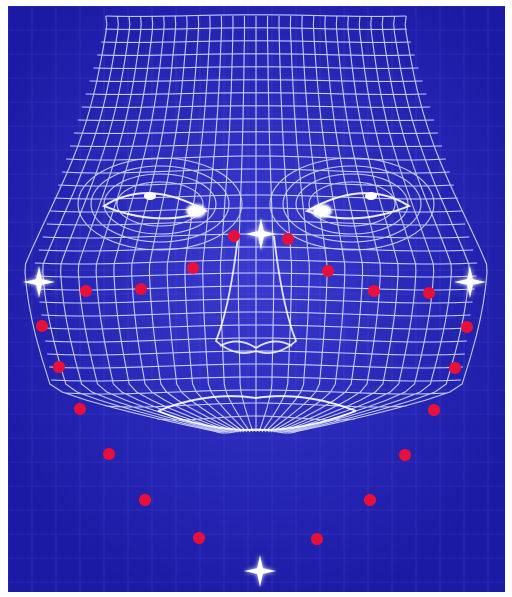 Image resolution: width=512 pixels, height=597 pixels. What do you see at coordinates (358, 206) in the screenshot?
I see `right-eye` at bounding box center [358, 206].